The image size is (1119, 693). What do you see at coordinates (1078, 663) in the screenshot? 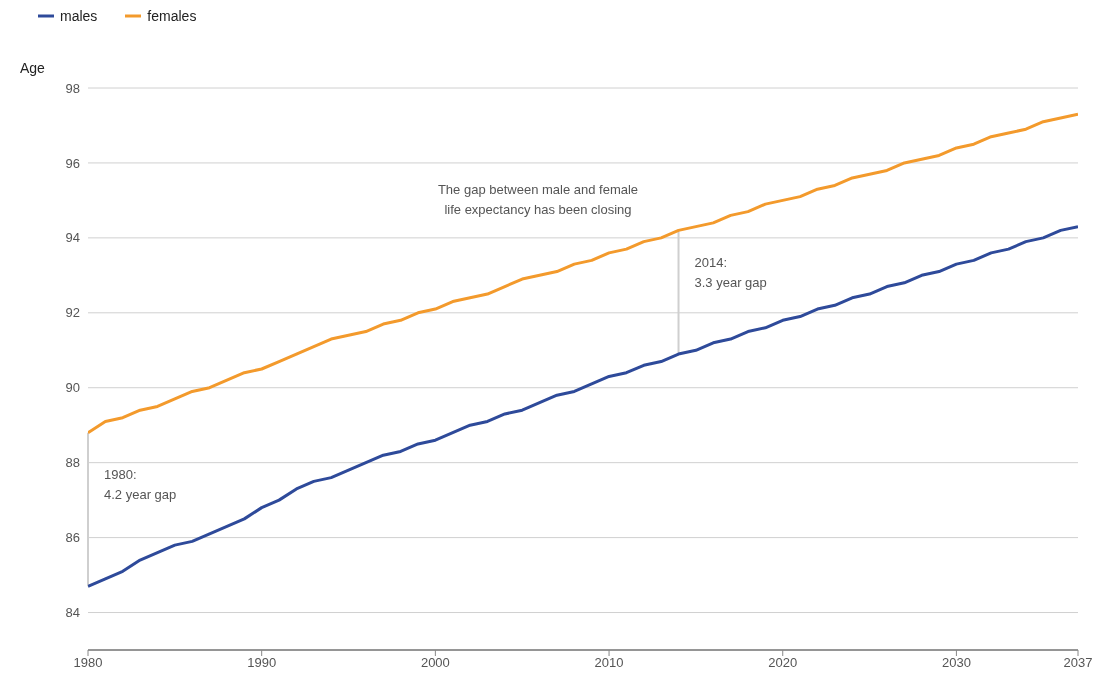
I see `x-tick-label: 2037` at bounding box center [1078, 663].